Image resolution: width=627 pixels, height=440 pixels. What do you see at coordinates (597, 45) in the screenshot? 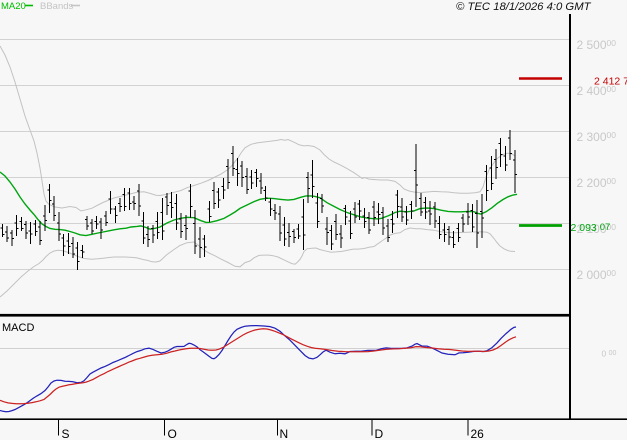
I see `svg-text: 2 50000` at bounding box center [597, 45].